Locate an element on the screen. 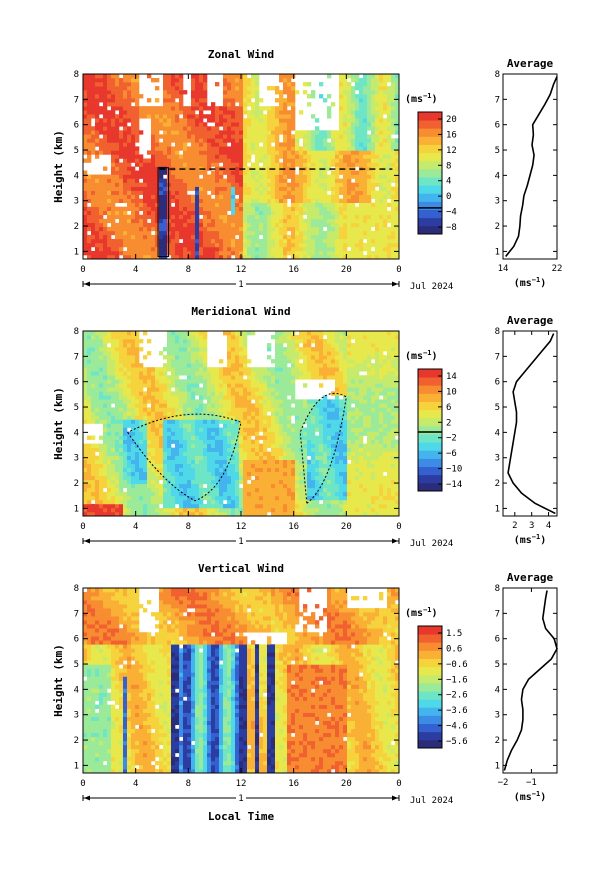 This screenshot has height=877, width=610. profile-y-tick-label: 2 is located at coordinates (497, 227).